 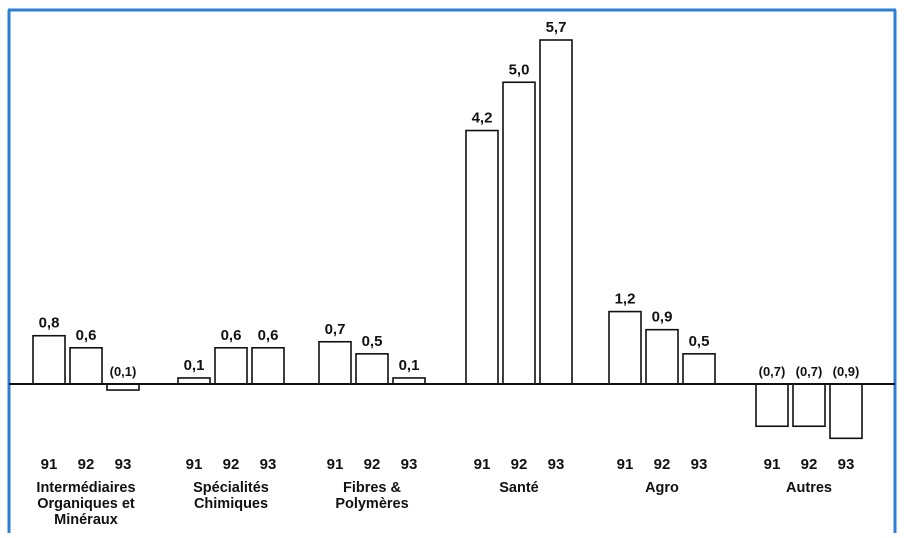 What do you see at coordinates (86, 520) in the screenshot?
I see `category-label: Minéraux` at bounding box center [86, 520].